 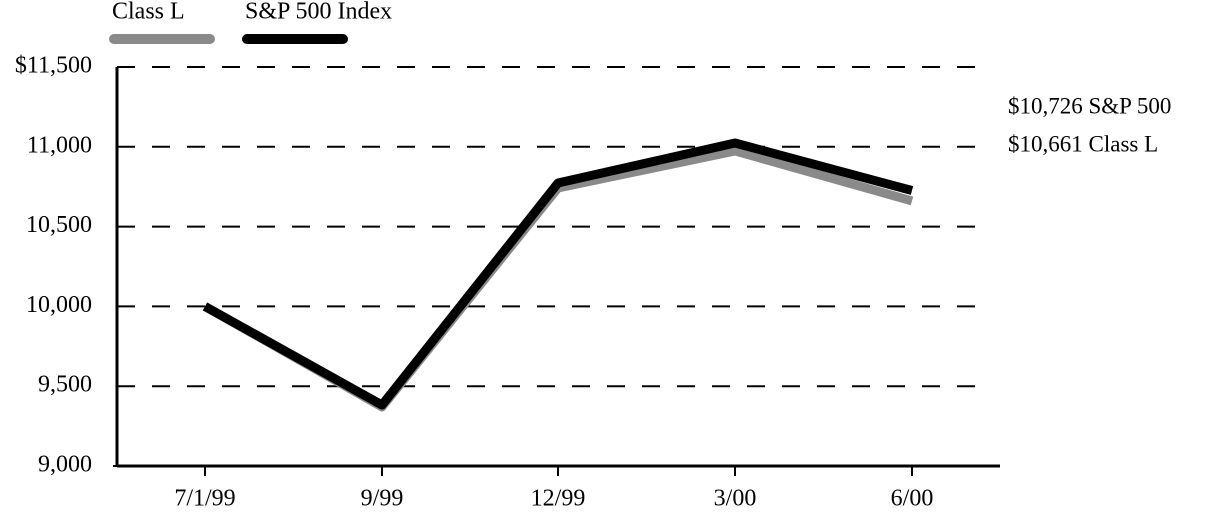 What do you see at coordinates (59, 225) in the screenshot?
I see `y-tick-label: 10,500` at bounding box center [59, 225].